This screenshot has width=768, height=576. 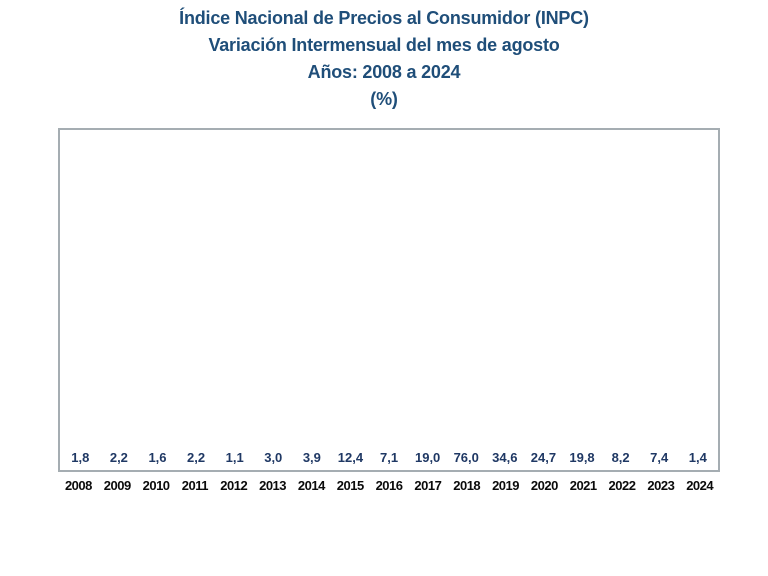 I want to click on x-axis-label: 2011, so click(x=195, y=485).